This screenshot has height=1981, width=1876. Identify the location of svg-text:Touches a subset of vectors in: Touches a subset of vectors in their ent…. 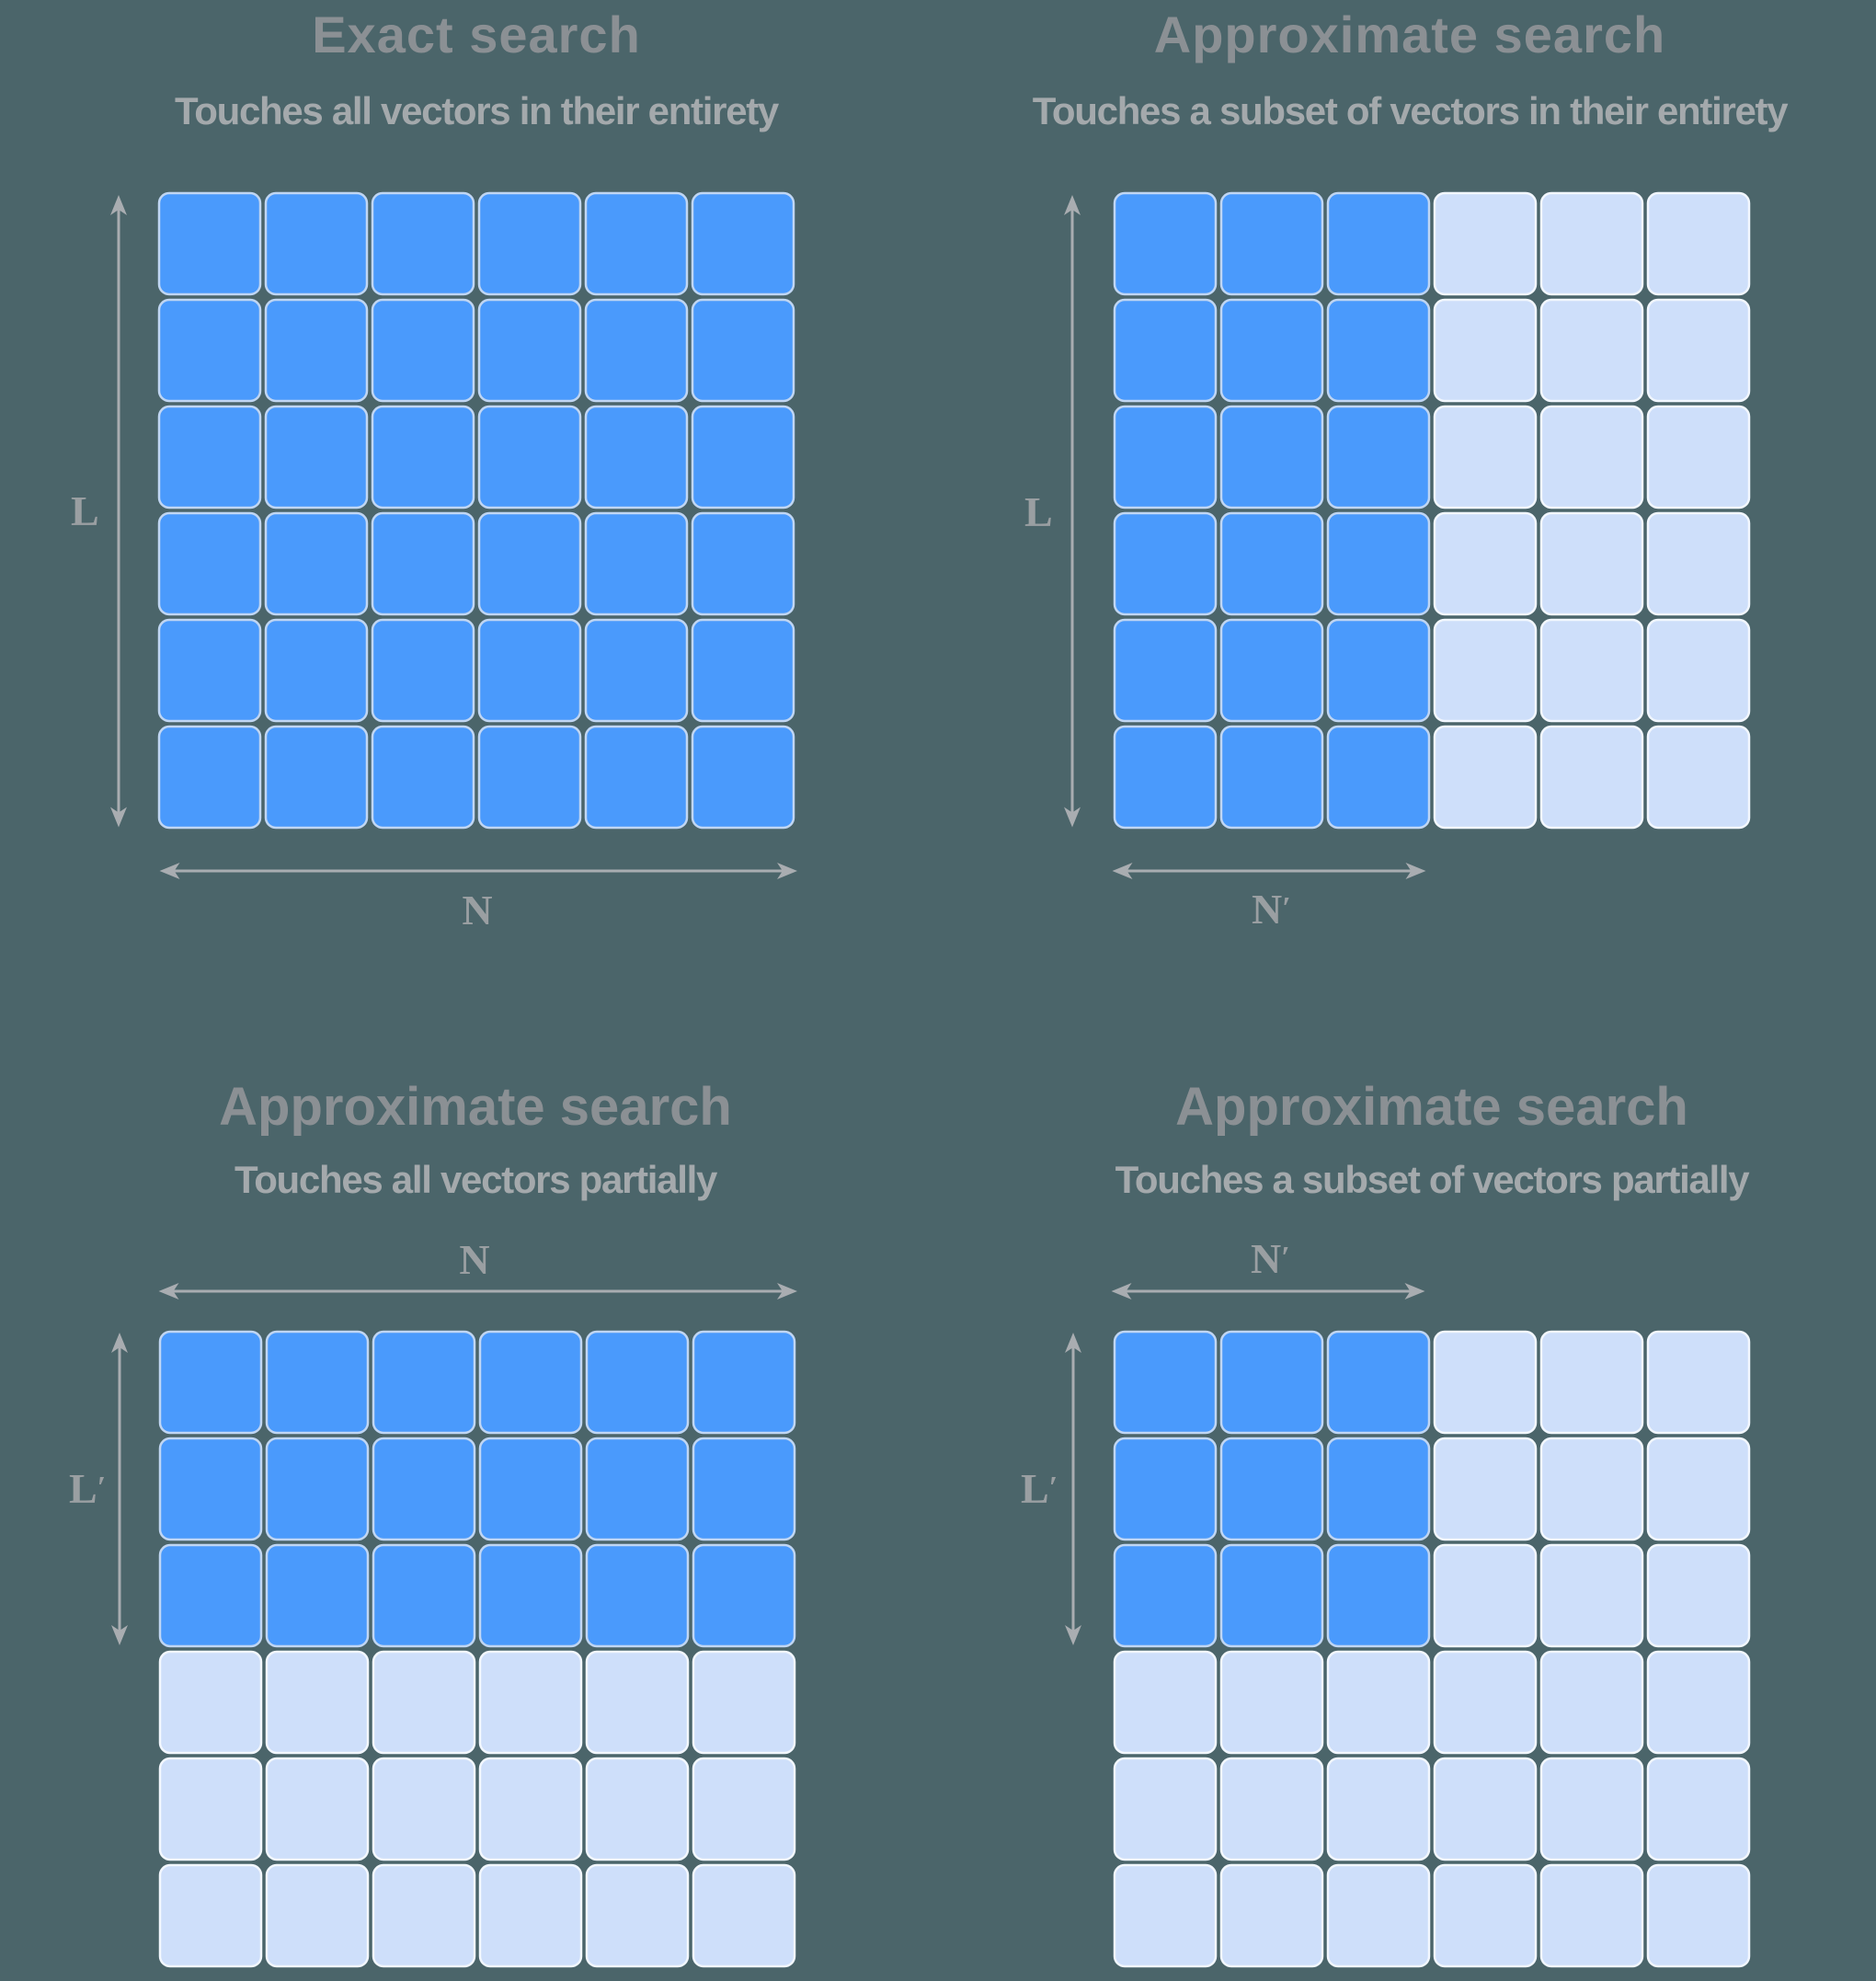
(1412, 110).